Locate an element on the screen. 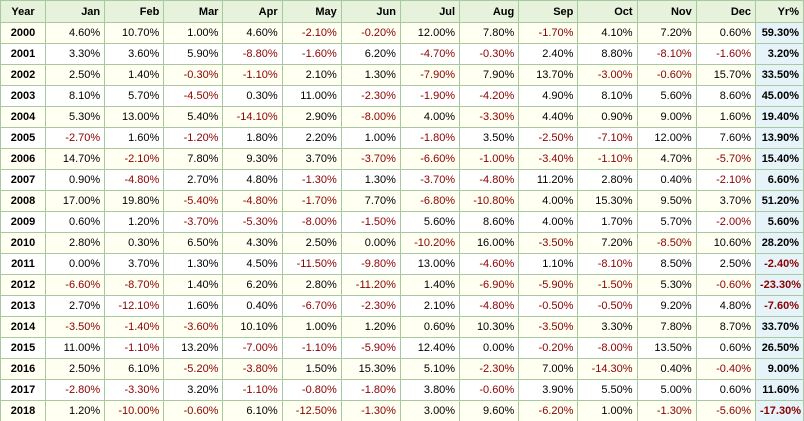  month-cell: -3.70% is located at coordinates (370, 159).